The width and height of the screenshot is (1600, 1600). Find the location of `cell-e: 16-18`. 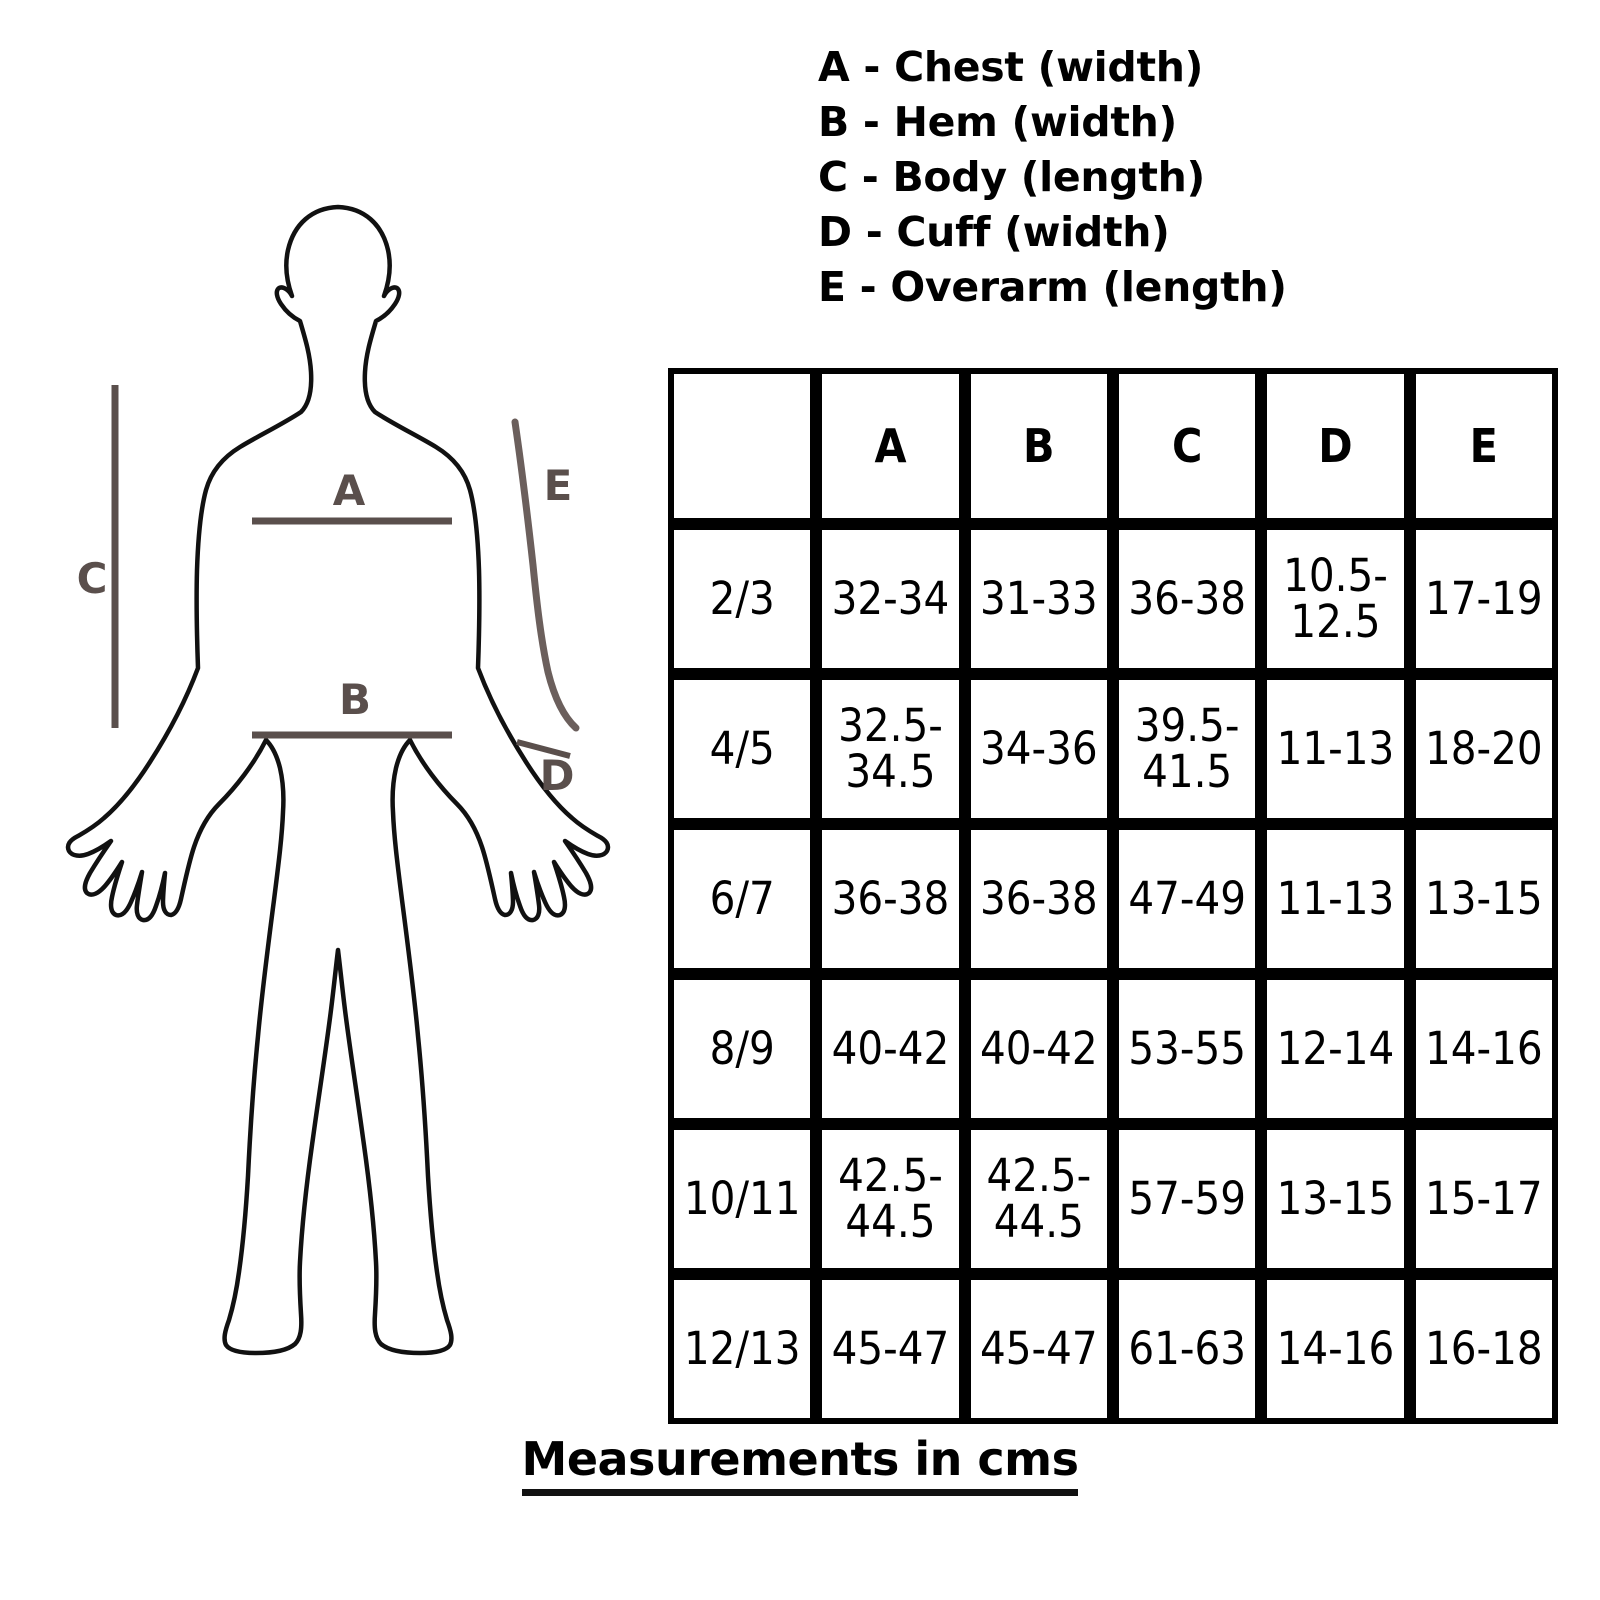

cell-e: 16-18 is located at coordinates (1483, 1349).